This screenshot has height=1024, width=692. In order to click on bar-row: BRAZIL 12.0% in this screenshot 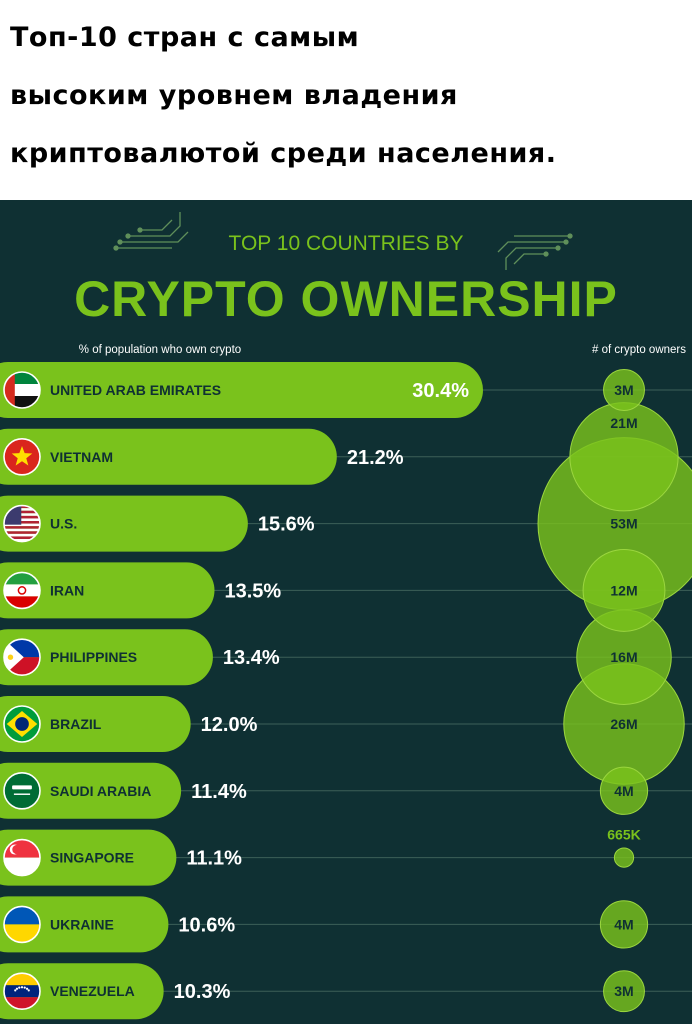, I will do `click(129, 724)`.